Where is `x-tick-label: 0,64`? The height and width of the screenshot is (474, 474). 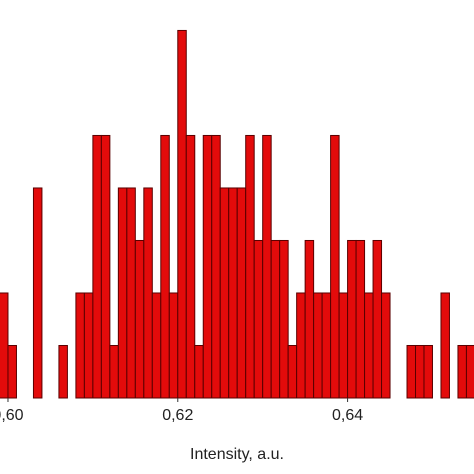 x-tick-label: 0,64 is located at coordinates (347, 415).